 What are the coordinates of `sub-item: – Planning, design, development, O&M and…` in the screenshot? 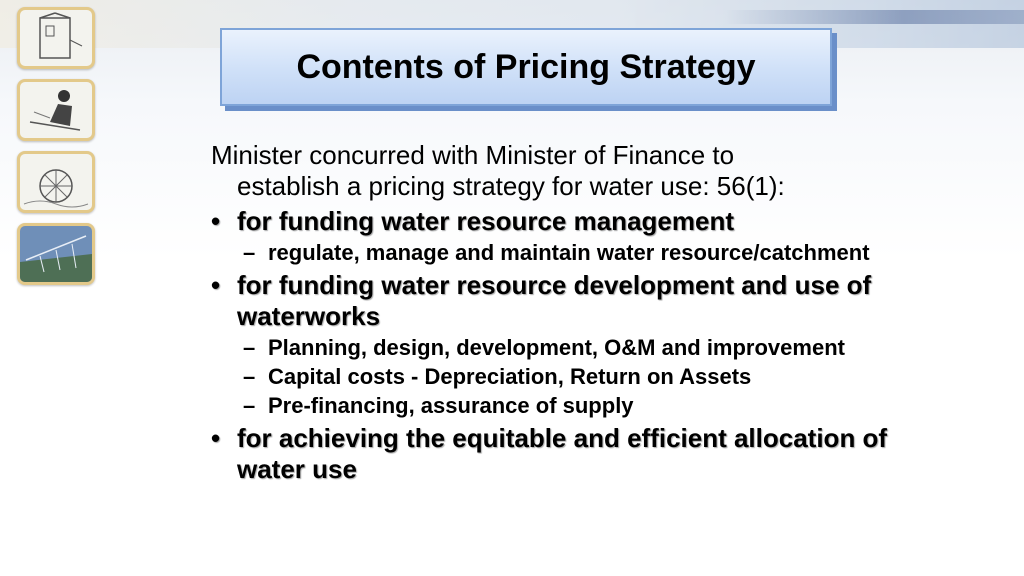 It's located at (561, 347).